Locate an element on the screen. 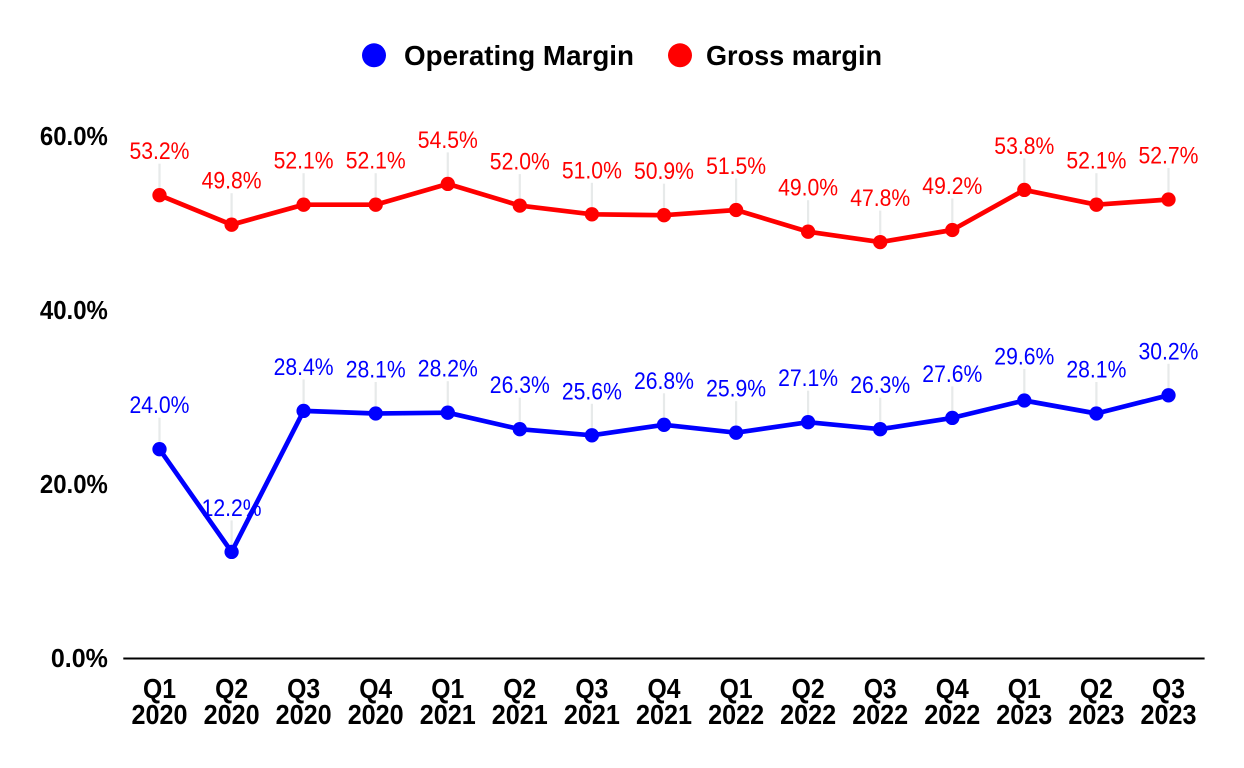 This screenshot has width=1244, height=768. svg-text: 25.6% is located at coordinates (592, 391).